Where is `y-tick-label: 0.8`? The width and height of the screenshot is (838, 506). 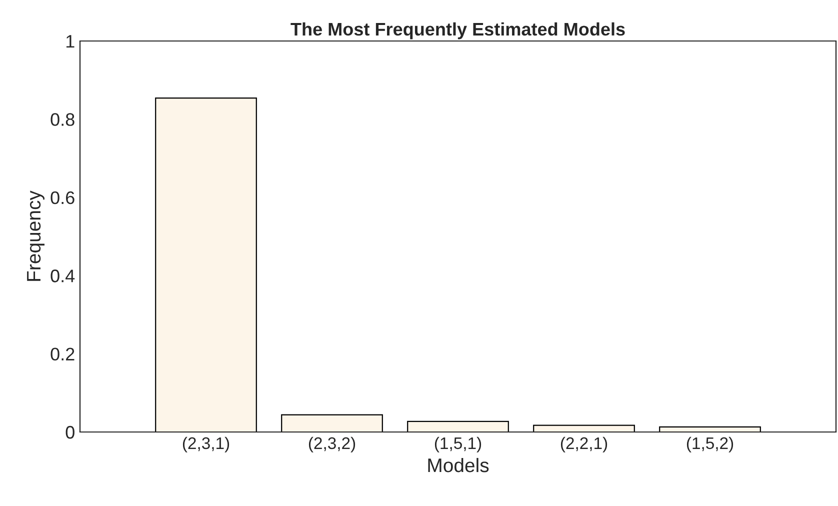 y-tick-label: 0.8 is located at coordinates (62, 119).